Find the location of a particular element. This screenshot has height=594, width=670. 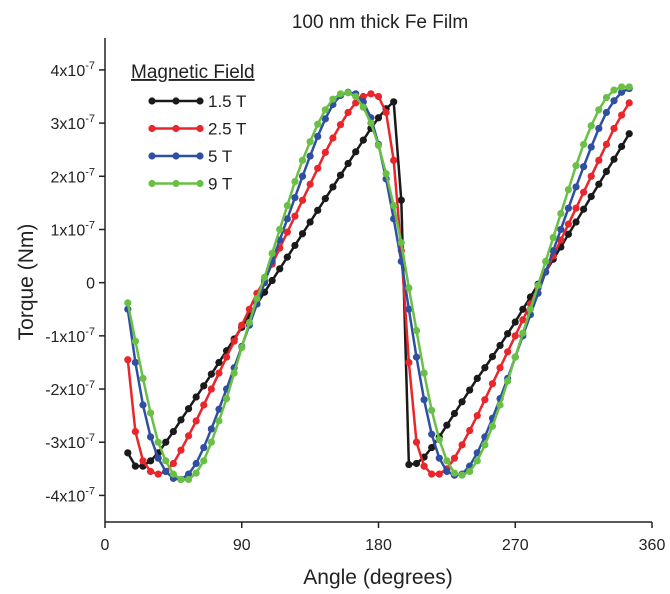

y-tick-label: 1x10⁻⁷ is located at coordinates (73, 229).